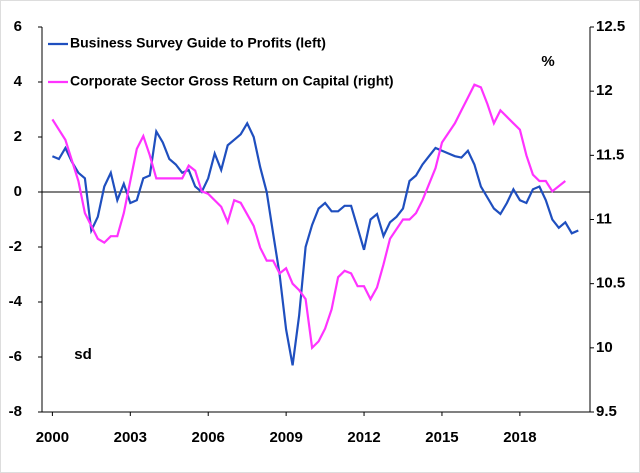 Image resolution: width=640 pixels, height=473 pixels. What do you see at coordinates (208, 437) in the screenshot?
I see `x-tick-label: 2006` at bounding box center [208, 437].